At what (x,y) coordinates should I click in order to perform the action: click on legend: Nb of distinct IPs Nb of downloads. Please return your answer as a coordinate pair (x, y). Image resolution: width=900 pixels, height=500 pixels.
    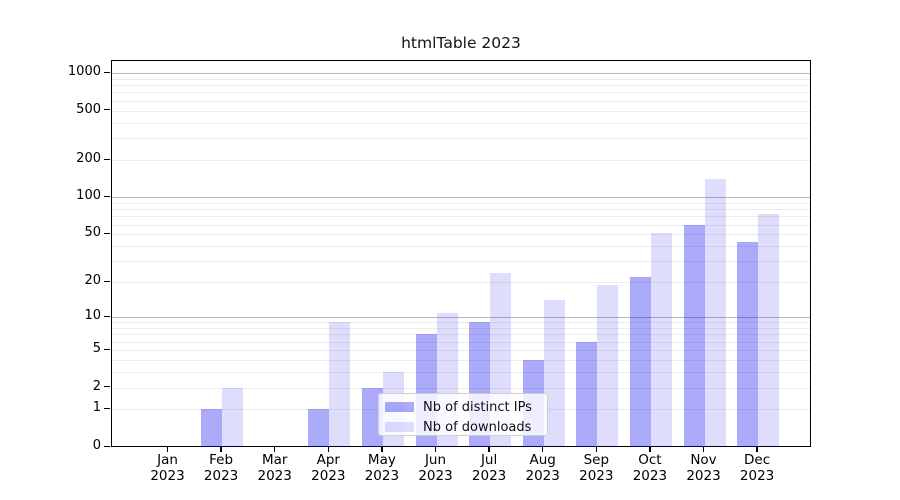
    Looking at the image, I should click on (463, 414).